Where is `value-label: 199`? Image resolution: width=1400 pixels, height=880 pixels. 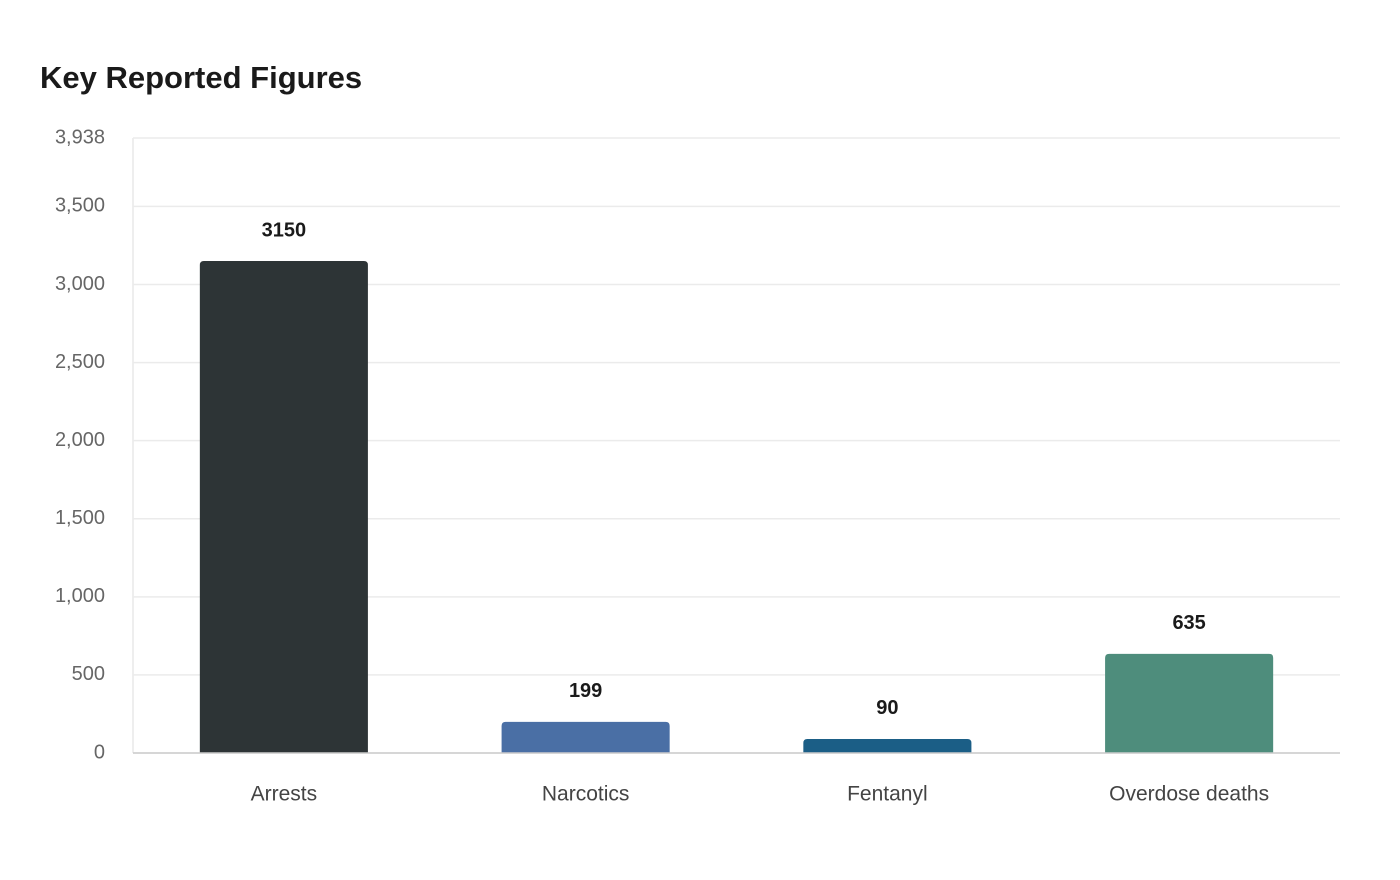
value-label: 199 is located at coordinates (585, 691).